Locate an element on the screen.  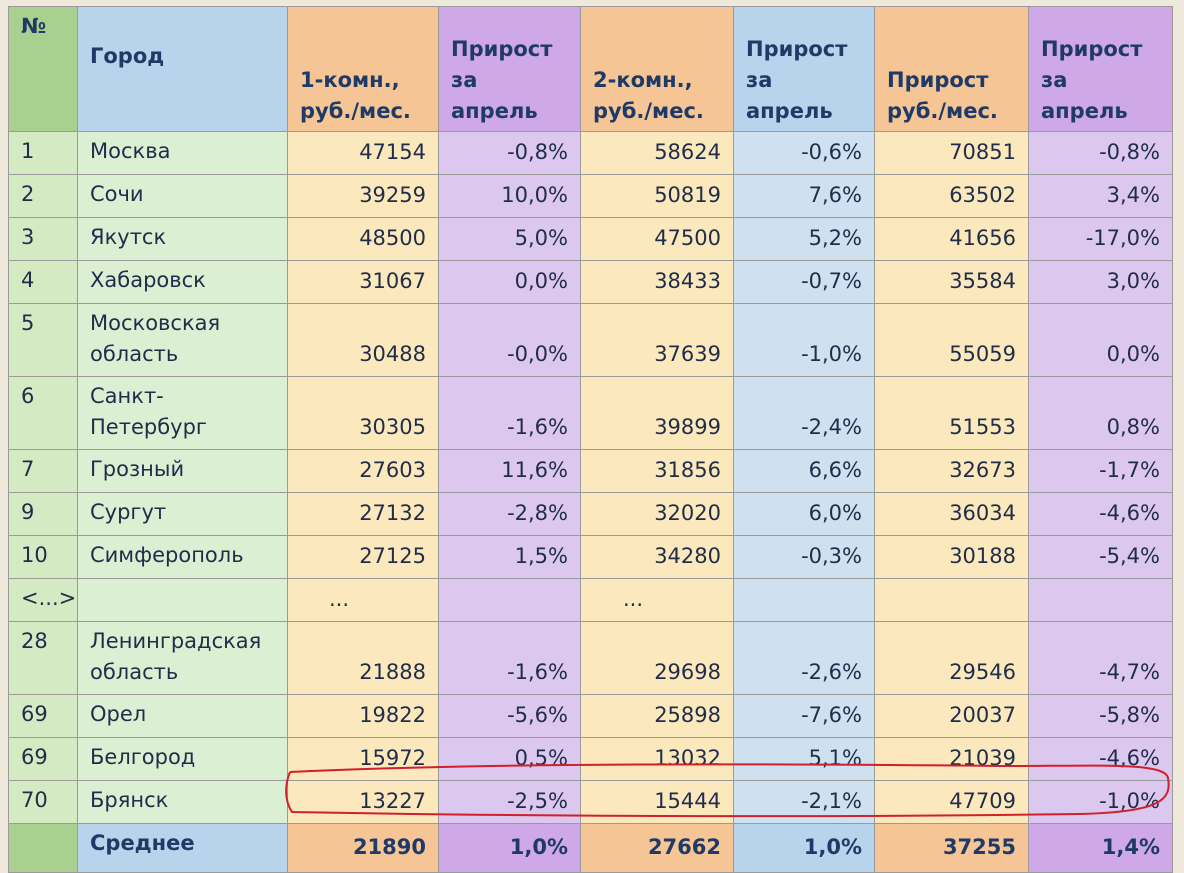
table-cell: Симферополь is located at coordinates (182, 557).